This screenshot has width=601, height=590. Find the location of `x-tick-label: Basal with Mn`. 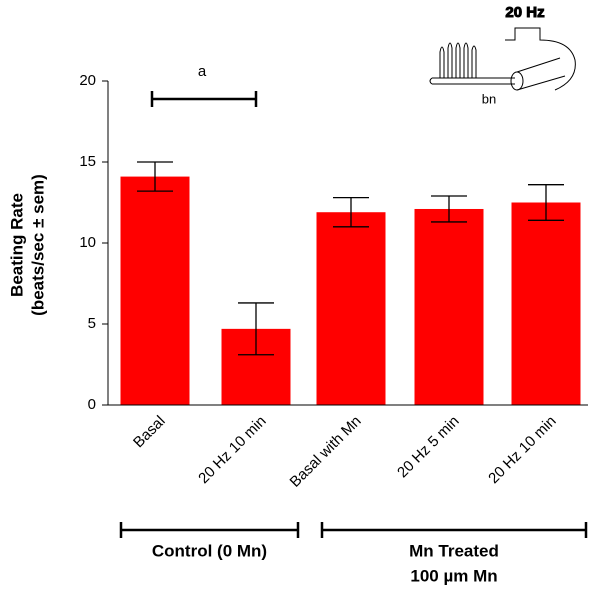

x-tick-label: Basal with Mn is located at coordinates (326, 452).